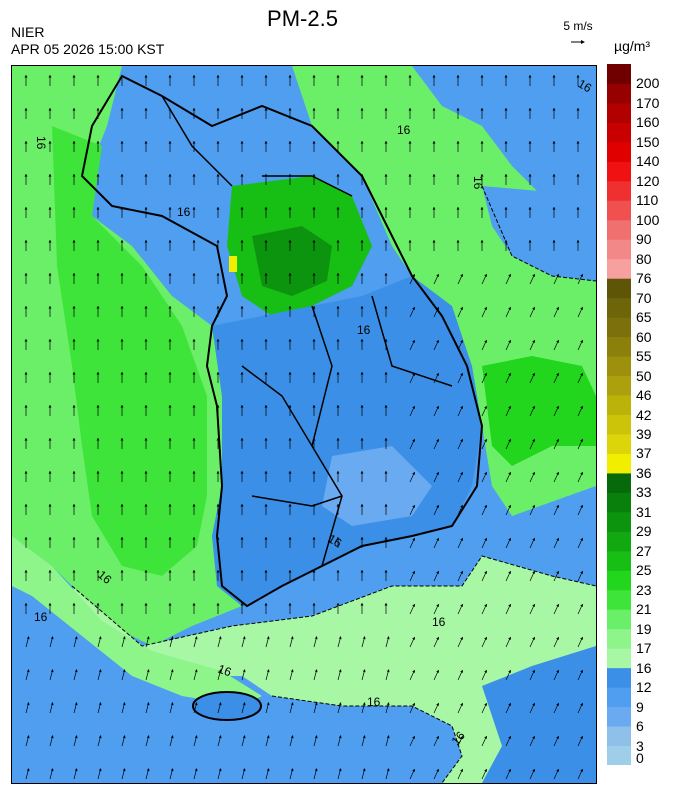  I want to click on colorbar-tick-label: 25, so click(644, 570).